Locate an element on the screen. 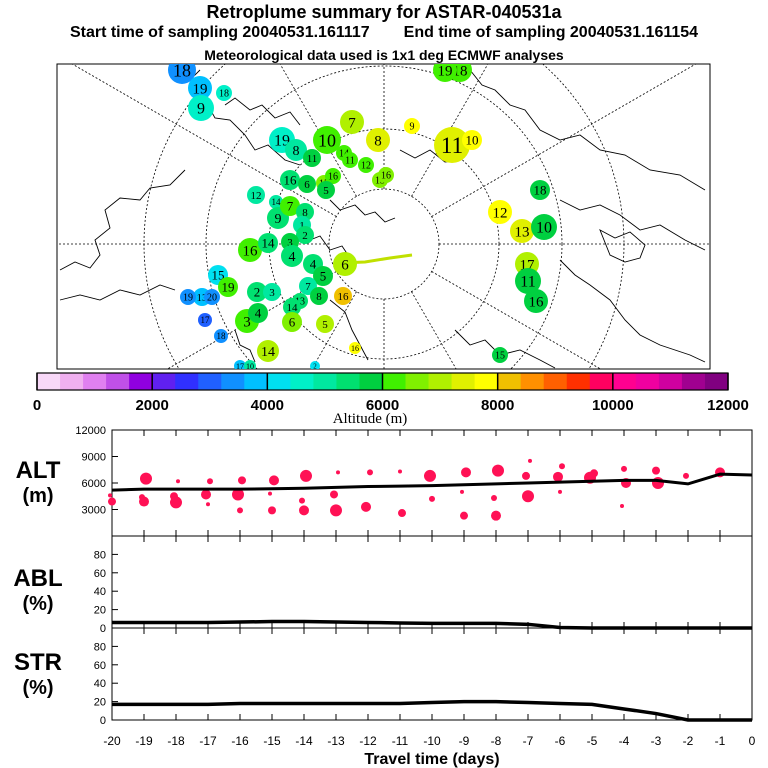  plume-cluster-label: 12 is located at coordinates (500, 213).